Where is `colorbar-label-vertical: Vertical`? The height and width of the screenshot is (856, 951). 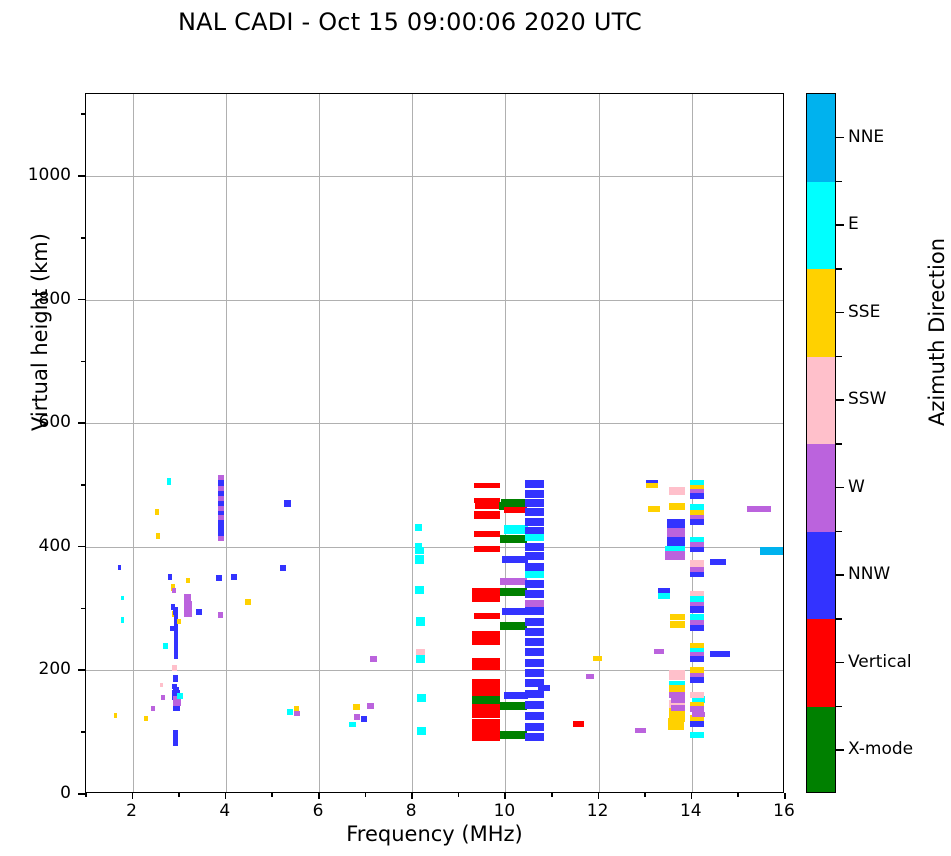
colorbar-label-vertical: Vertical is located at coordinates (880, 661).